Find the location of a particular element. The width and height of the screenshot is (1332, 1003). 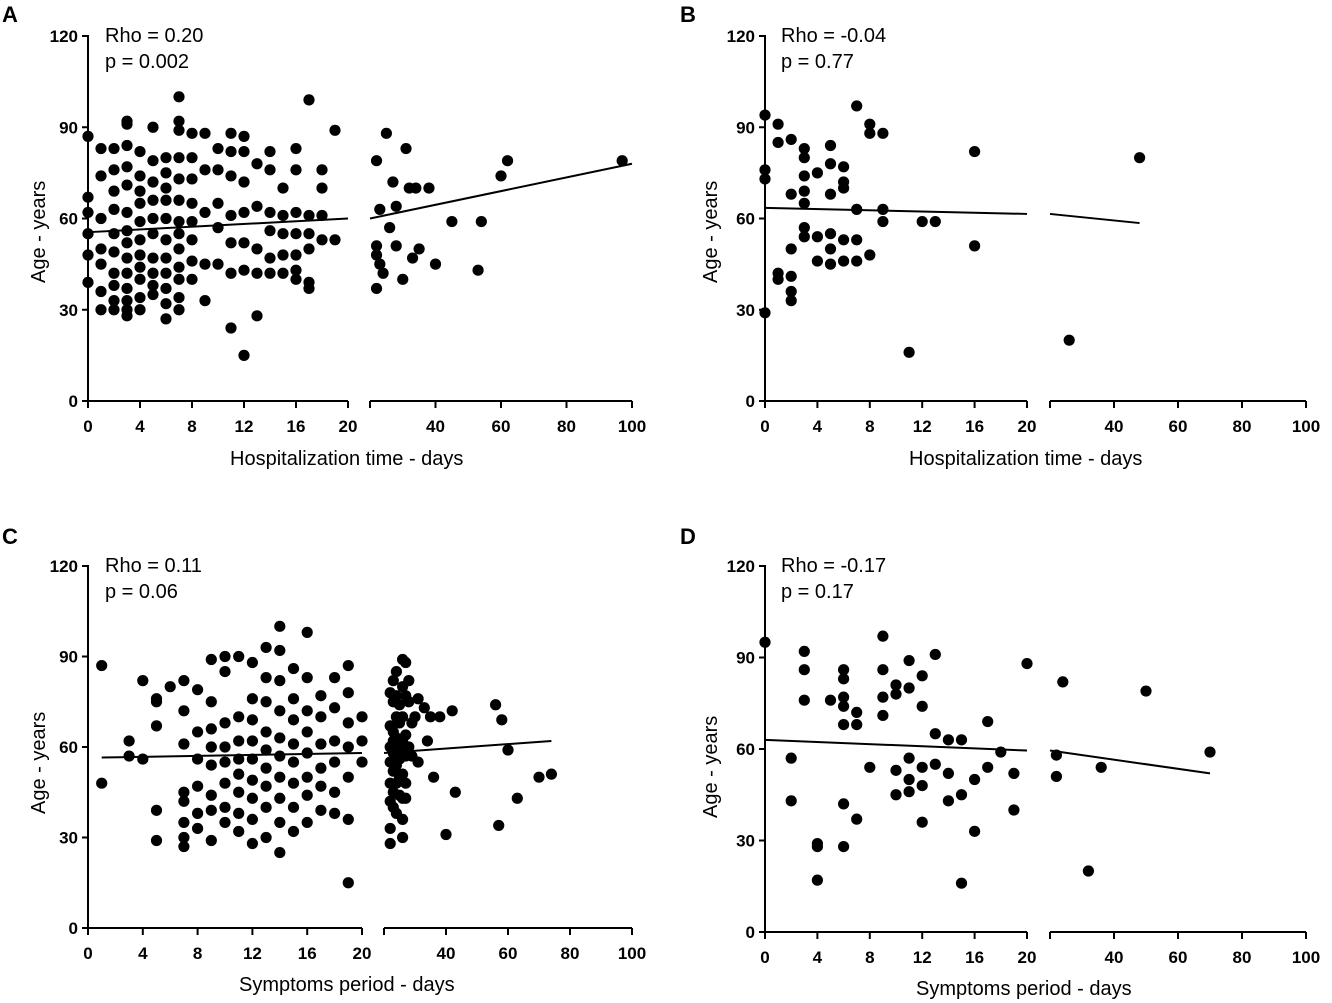

y-tick-label: 90 is located at coordinates (68, 657).